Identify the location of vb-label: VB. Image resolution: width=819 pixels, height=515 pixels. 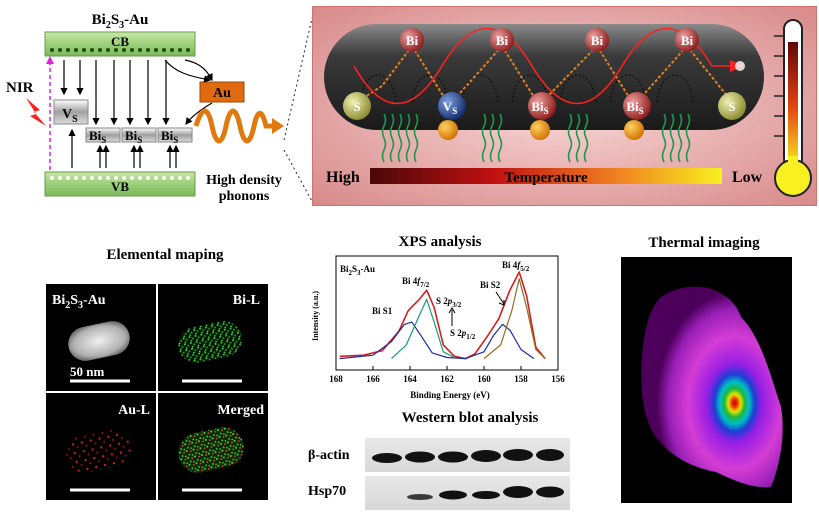
(120, 186).